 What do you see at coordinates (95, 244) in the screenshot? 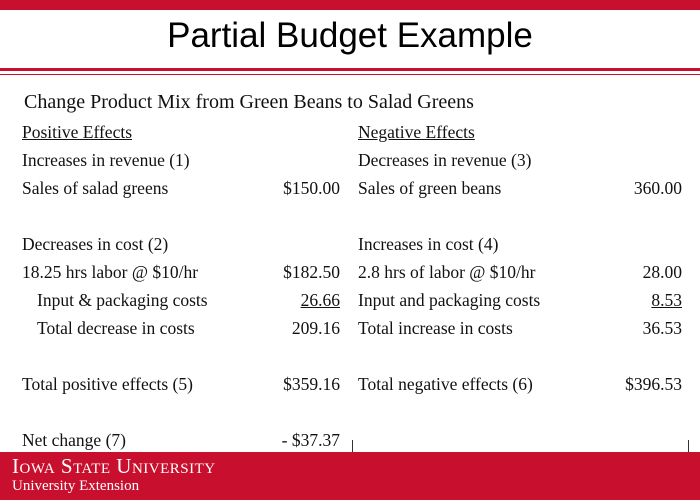
I see `positive-cost-heading: Decreases in cost (2)` at bounding box center [95, 244].